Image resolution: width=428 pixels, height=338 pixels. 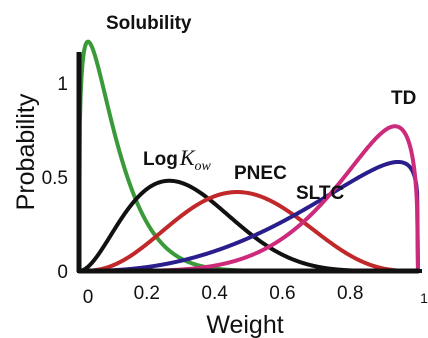 I want to click on y-tick-label: 0, so click(x=62, y=272).